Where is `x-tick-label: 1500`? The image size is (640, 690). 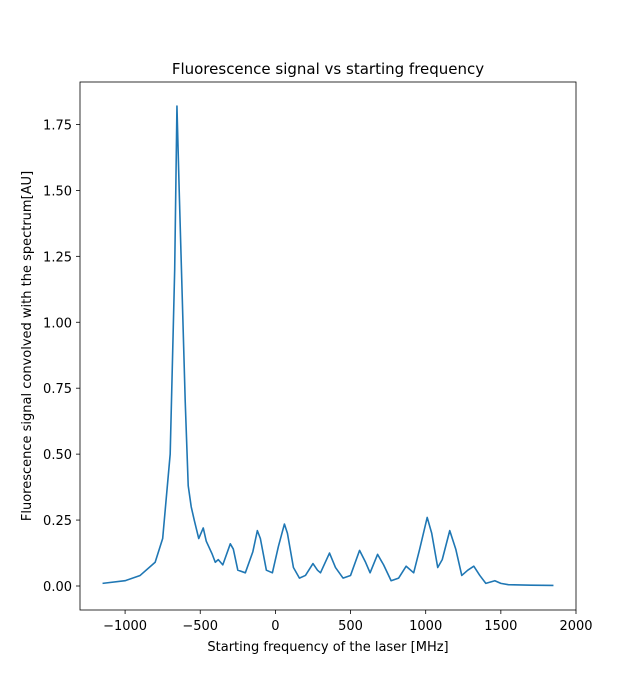 x-tick-label: 1500 is located at coordinates (500, 626).